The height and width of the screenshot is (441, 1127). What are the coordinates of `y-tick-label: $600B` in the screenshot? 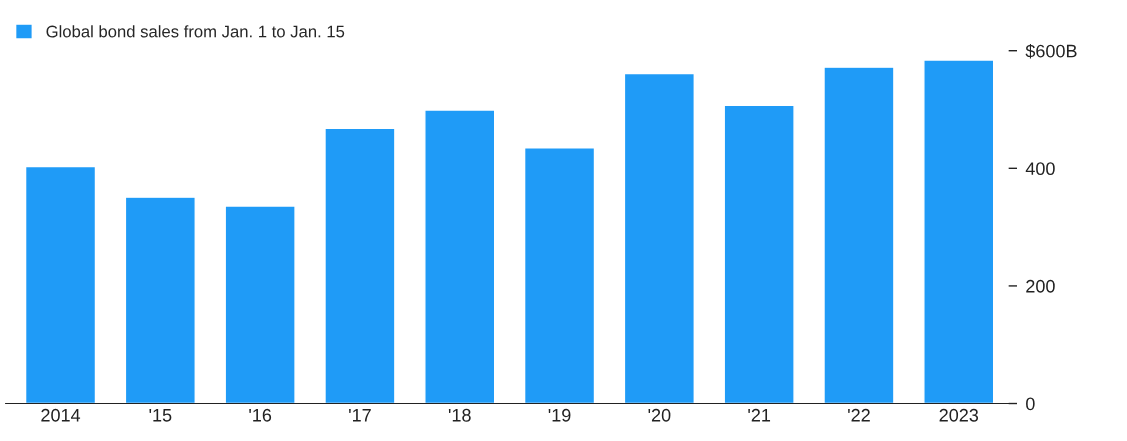 It's located at (1051, 51).